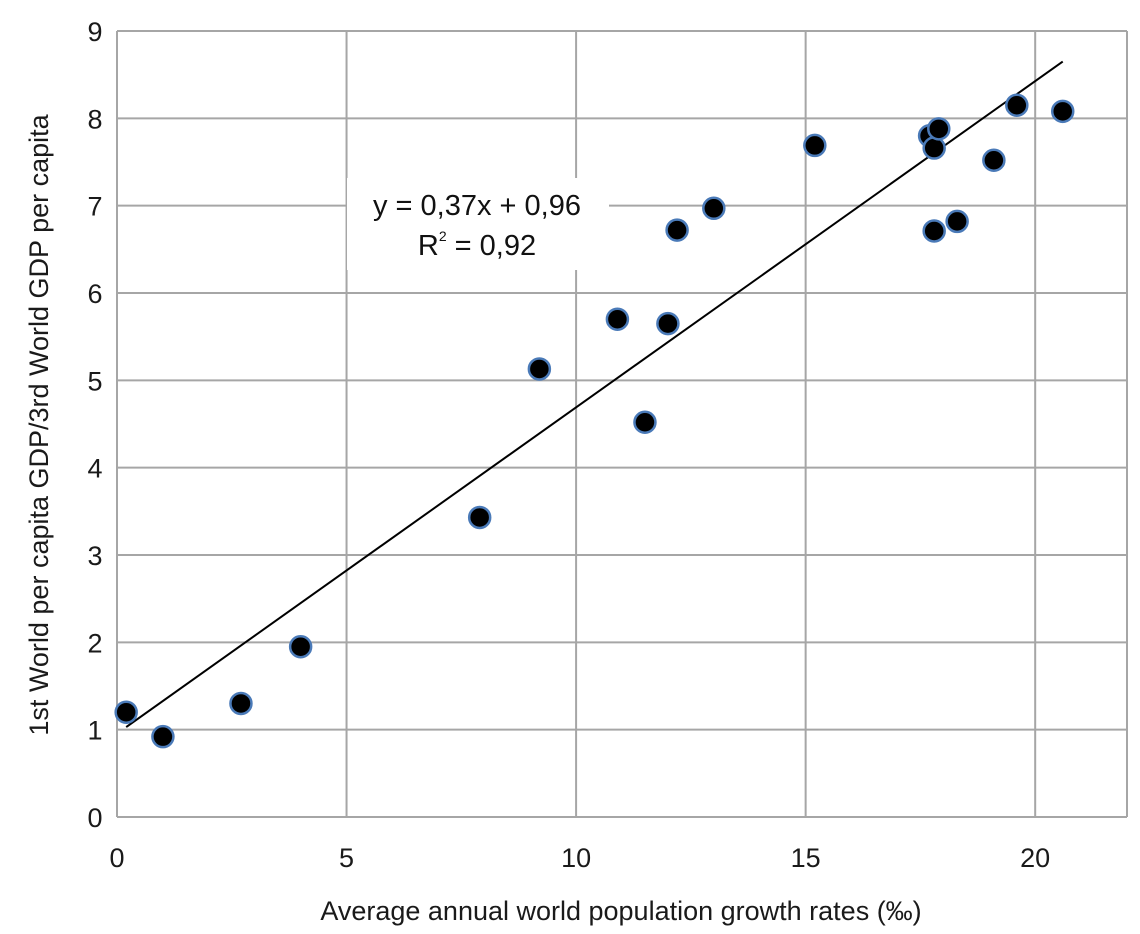  What do you see at coordinates (94, 818) in the screenshot?
I see `y-tick-label: 0` at bounding box center [94, 818].